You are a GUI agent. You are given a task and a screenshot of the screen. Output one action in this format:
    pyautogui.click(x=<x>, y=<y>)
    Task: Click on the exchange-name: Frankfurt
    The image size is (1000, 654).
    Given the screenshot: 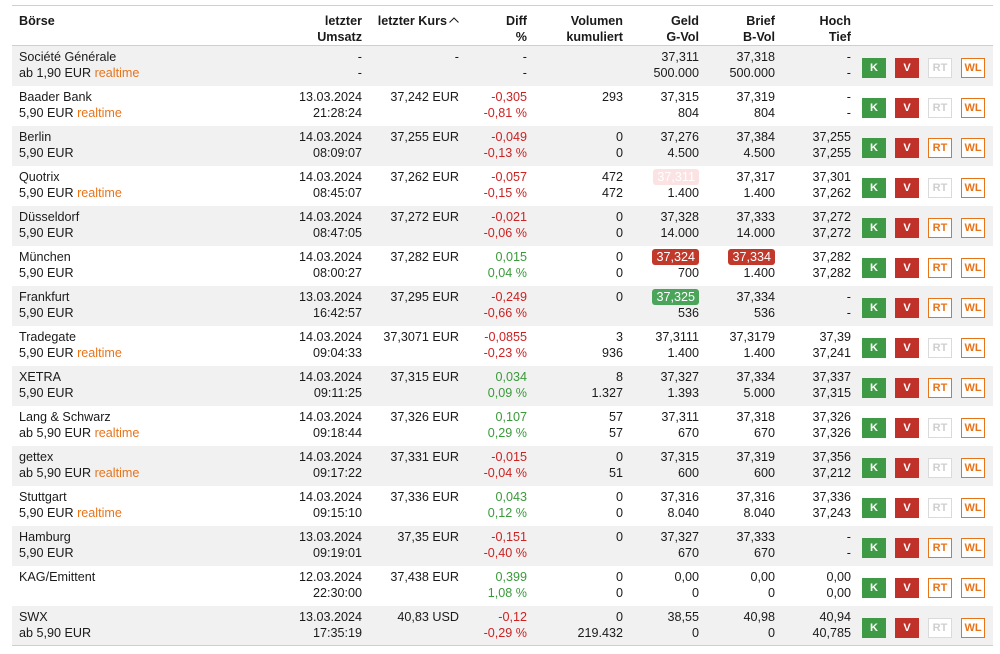 What is the action you would take?
    pyautogui.click(x=44, y=296)
    